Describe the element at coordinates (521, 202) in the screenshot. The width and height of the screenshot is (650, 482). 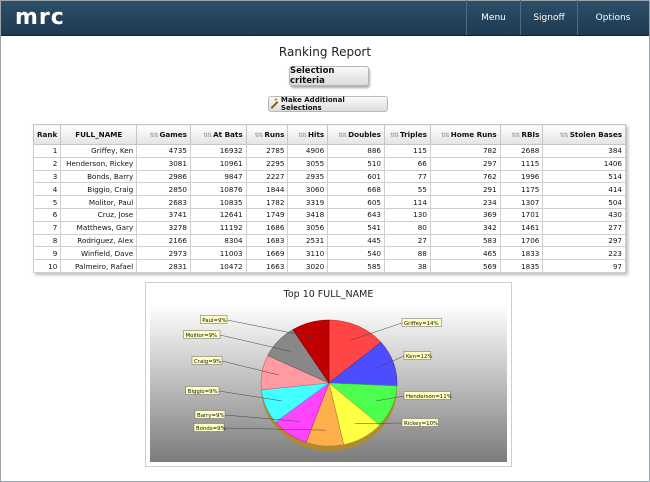
I see `cell-rbis: 1307` at that location.